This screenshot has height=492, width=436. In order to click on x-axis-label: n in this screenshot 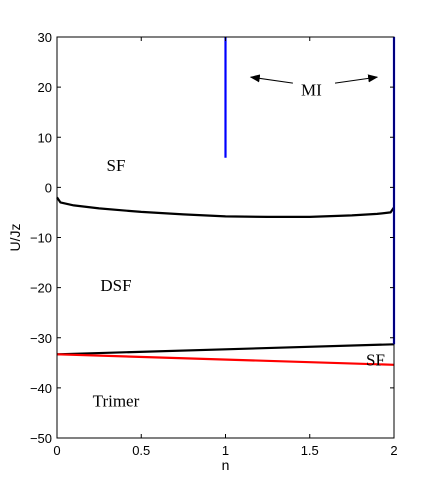, I will do `click(226, 465)`.